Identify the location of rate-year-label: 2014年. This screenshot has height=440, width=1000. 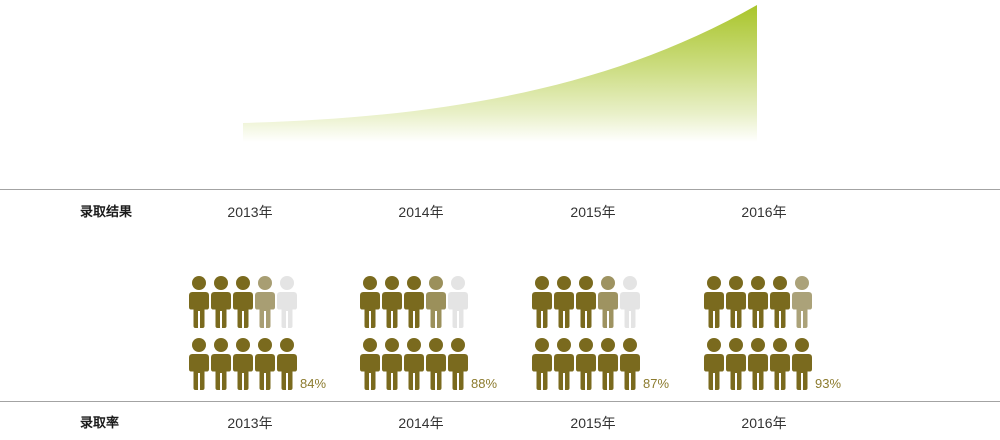
(421, 423).